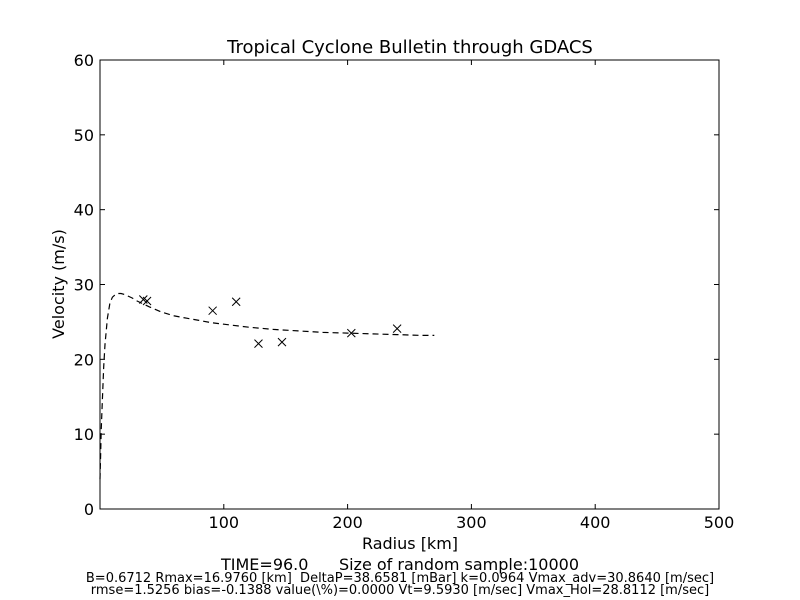  Describe the element at coordinates (224, 522) in the screenshot. I see `x-tick-label: 100` at that location.